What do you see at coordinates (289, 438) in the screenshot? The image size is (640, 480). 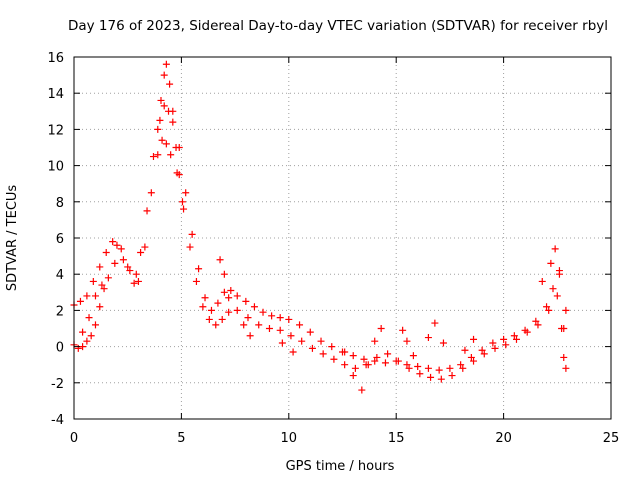 I see `x-tick-label: 10` at bounding box center [289, 438].